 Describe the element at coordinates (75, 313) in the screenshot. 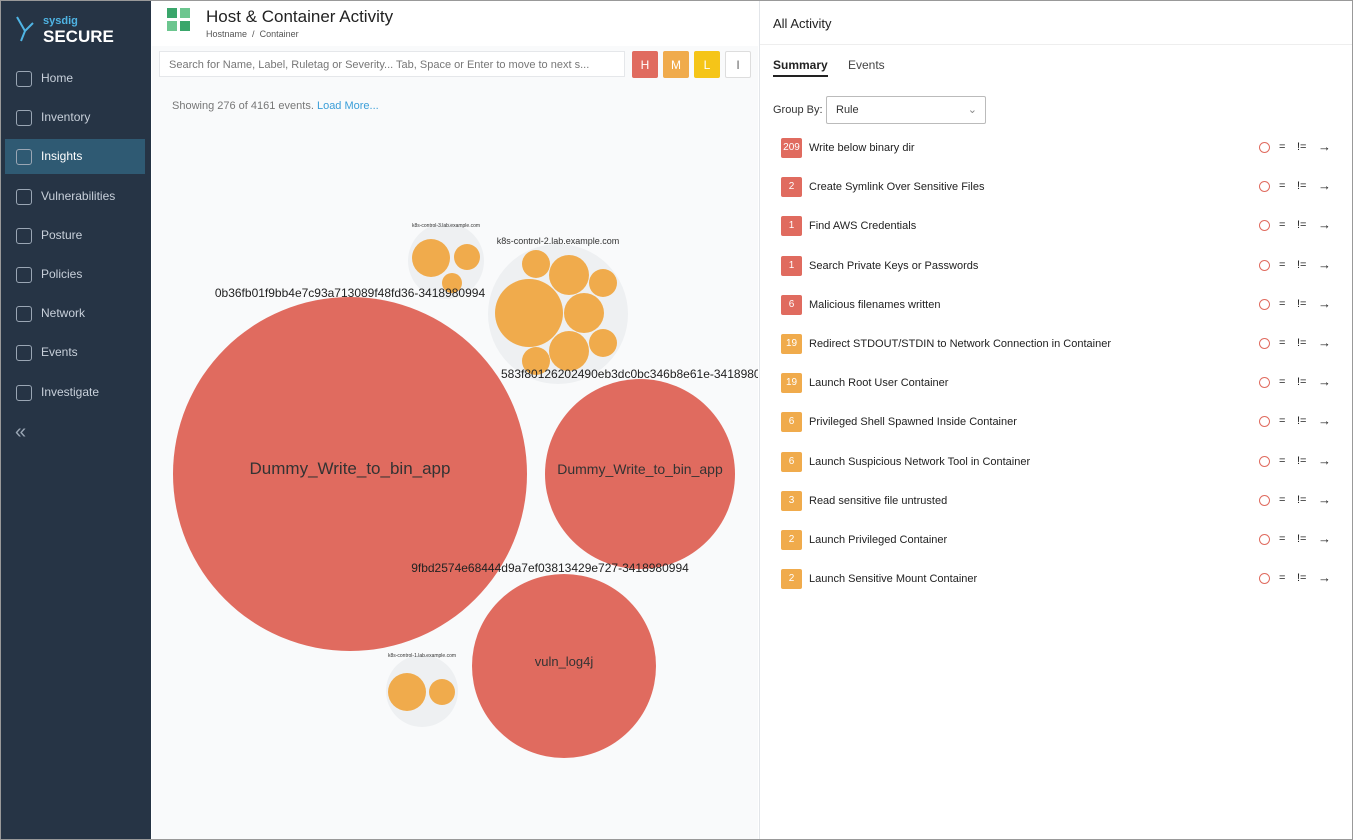

I see `nav-item: Network` at that location.